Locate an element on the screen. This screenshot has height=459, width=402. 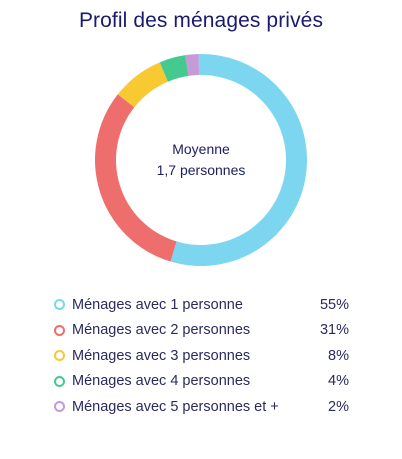
legend-label: Ménages avec 4 personnes is located at coordinates (161, 381).